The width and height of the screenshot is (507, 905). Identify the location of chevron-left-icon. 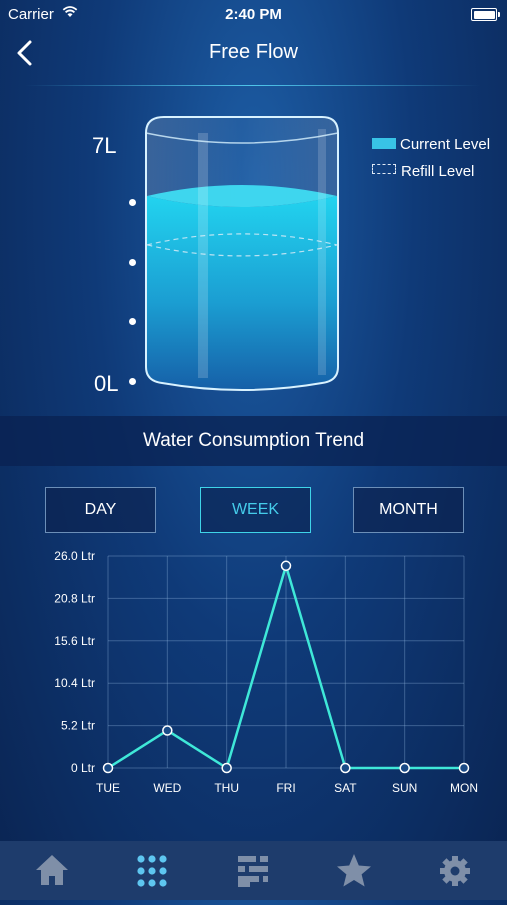
(24, 53).